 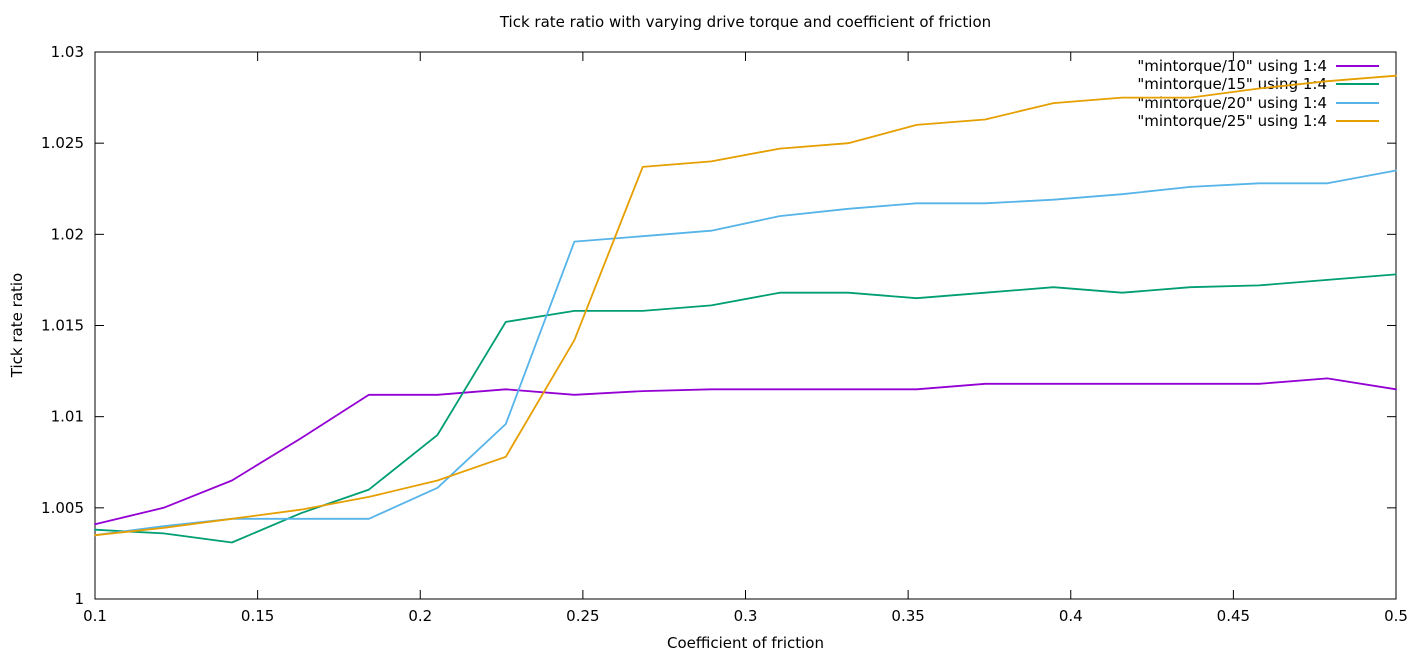 What do you see at coordinates (67, 52) in the screenshot?
I see `y-tick-label: 1.03` at bounding box center [67, 52].